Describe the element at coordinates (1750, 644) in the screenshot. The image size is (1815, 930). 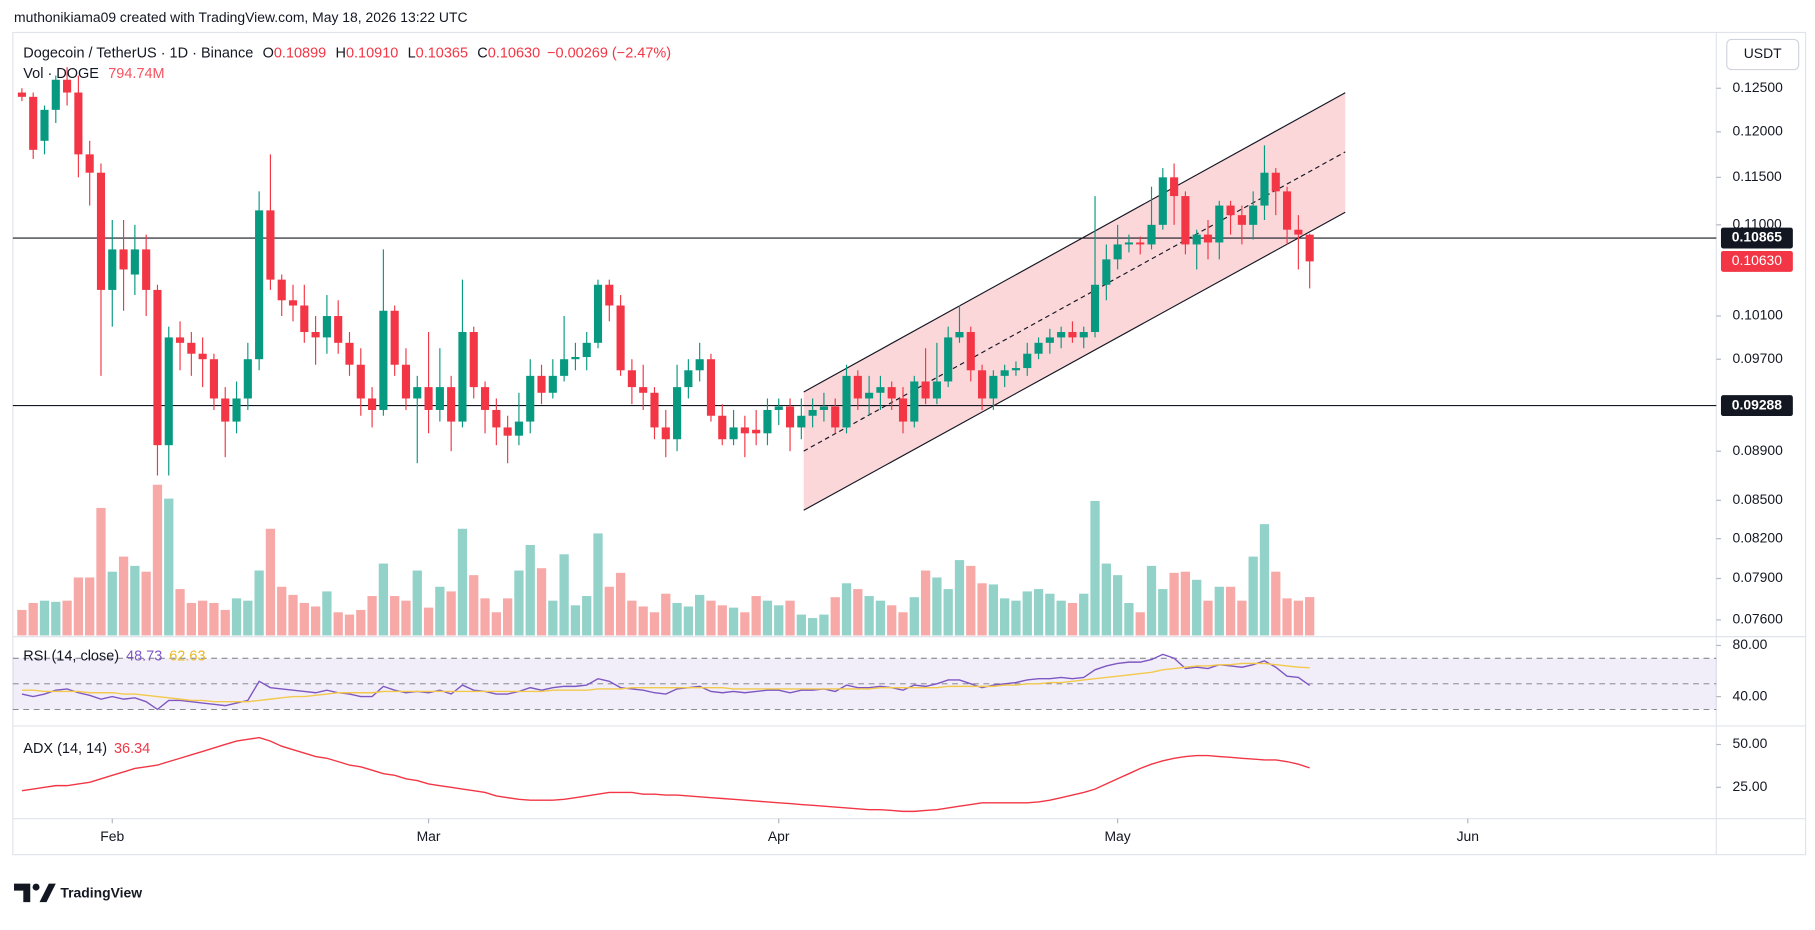
I see `y-tick-label: 80.00` at that location.